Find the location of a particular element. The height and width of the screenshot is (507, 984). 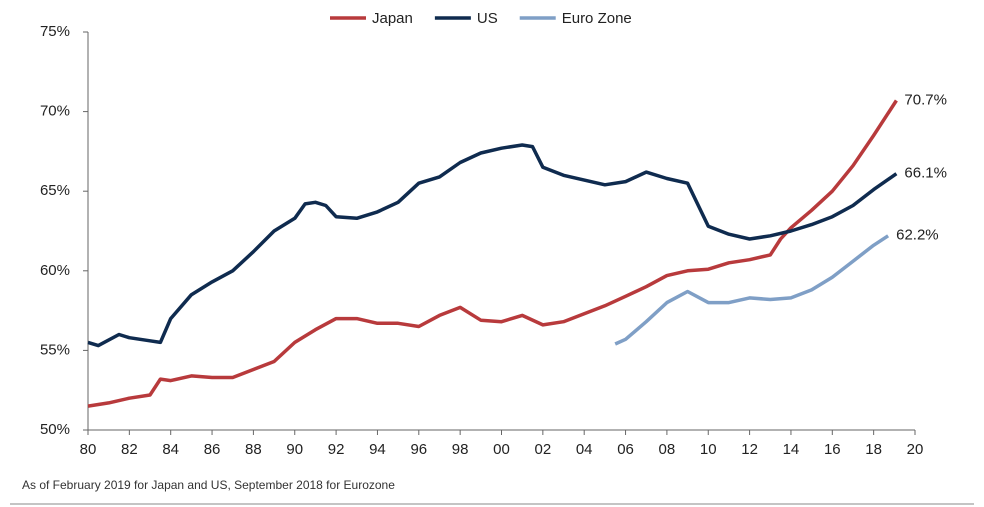

y-tick-label: 55% is located at coordinates (55, 349).